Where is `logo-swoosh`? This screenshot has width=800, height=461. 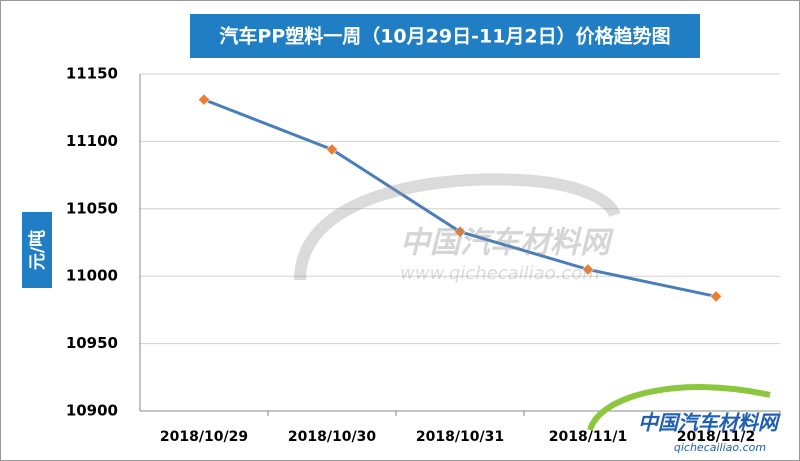
logo-swoosh is located at coordinates (679, 408).